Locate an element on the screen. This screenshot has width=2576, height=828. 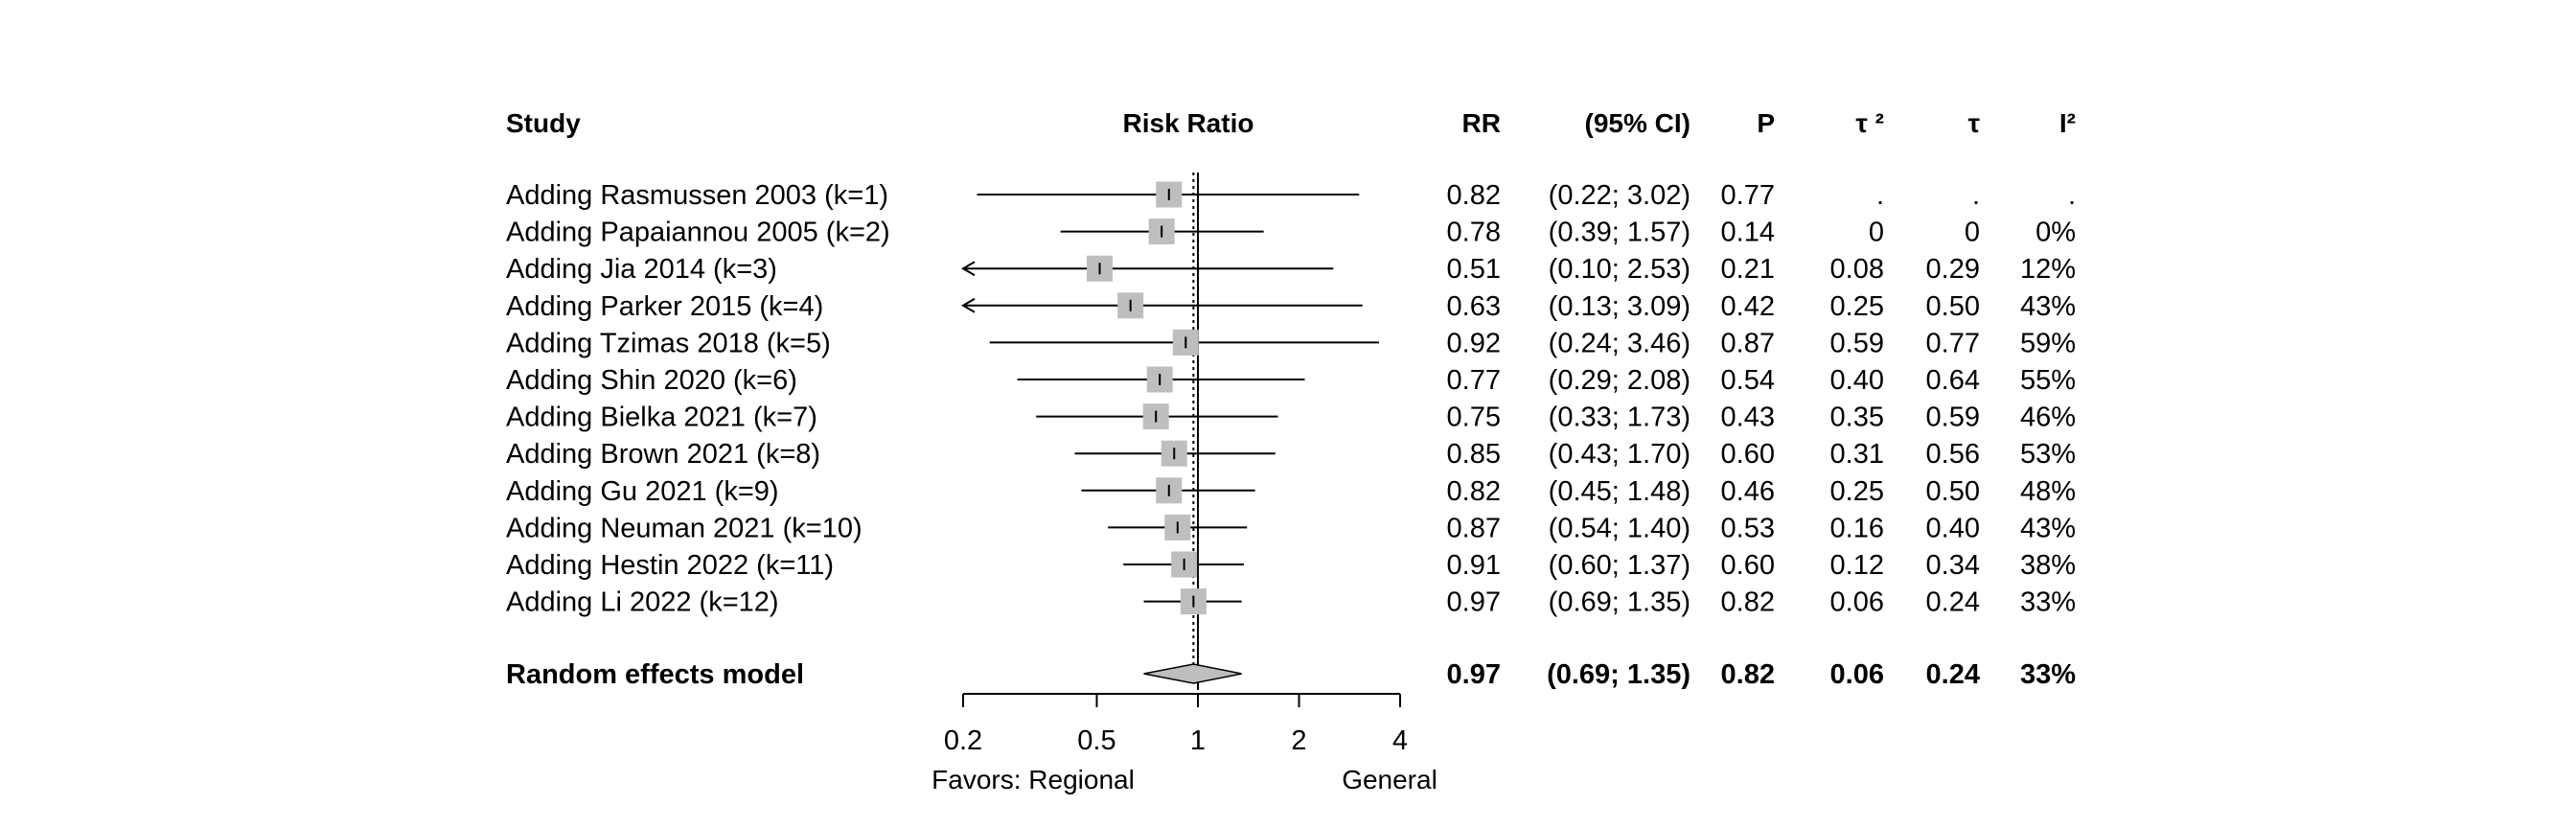
i2-value: 33% is located at coordinates (2048, 602).